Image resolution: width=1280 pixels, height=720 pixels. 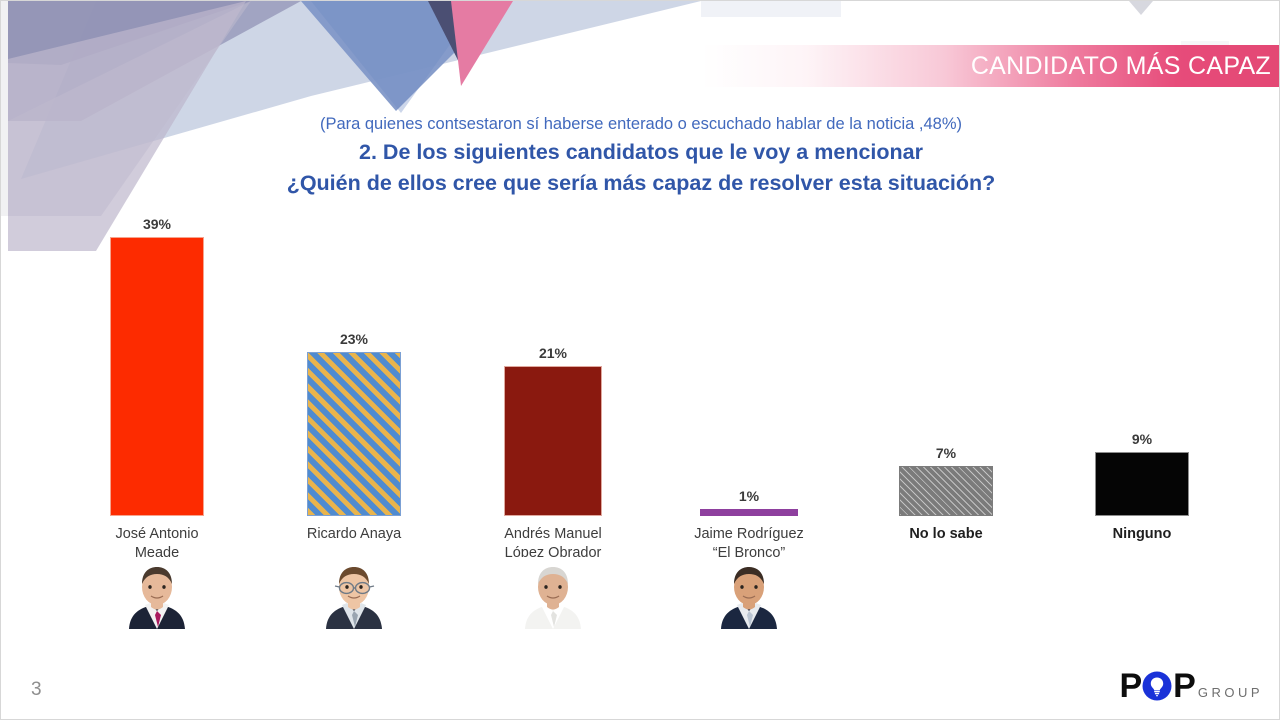 I want to click on bar-column: 23%, so click(x=354, y=423).